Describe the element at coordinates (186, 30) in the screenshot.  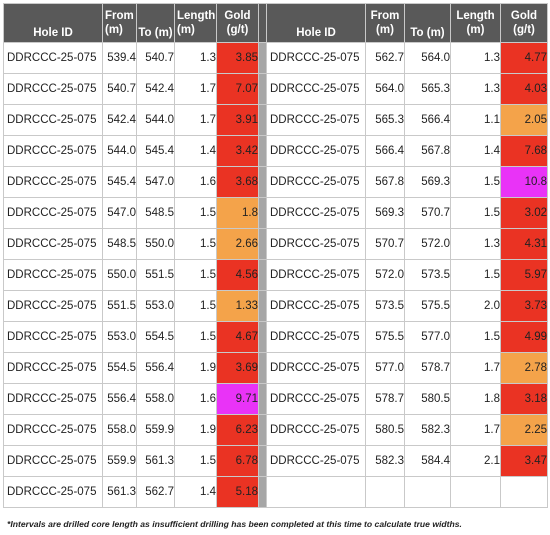
I see `header-length-line2: (m)` at that location.